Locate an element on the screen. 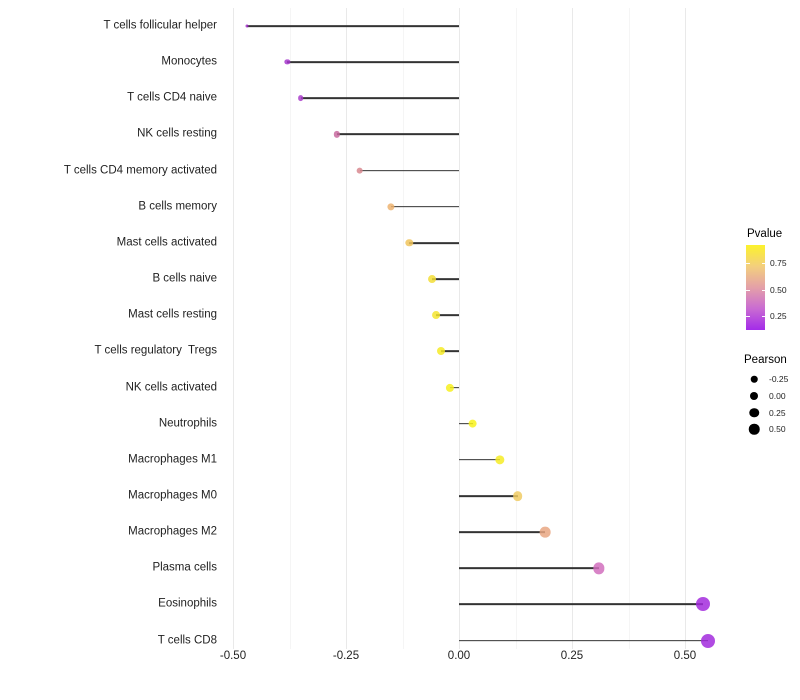  x-axis-tick-label: 0.00 is located at coordinates (459, 656).